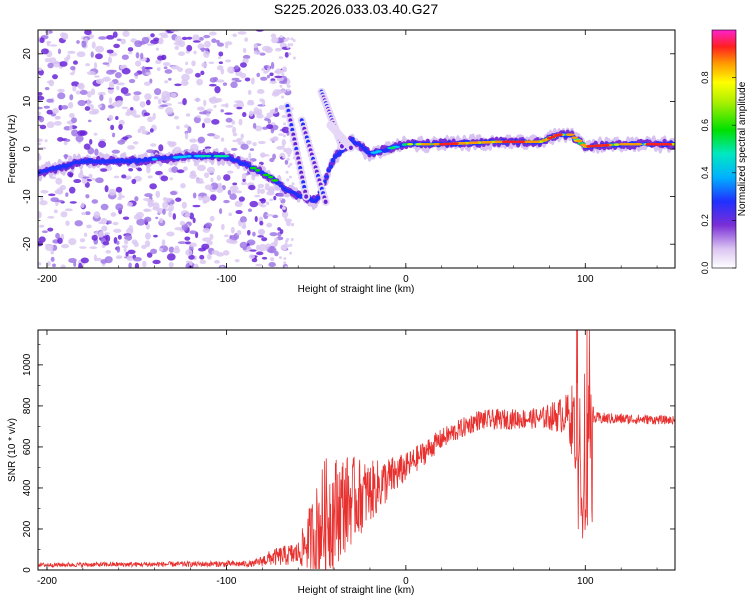 The image size is (750, 600). What do you see at coordinates (226, 581) in the screenshot?
I see `snr-x-tick-label: -100` at bounding box center [226, 581].